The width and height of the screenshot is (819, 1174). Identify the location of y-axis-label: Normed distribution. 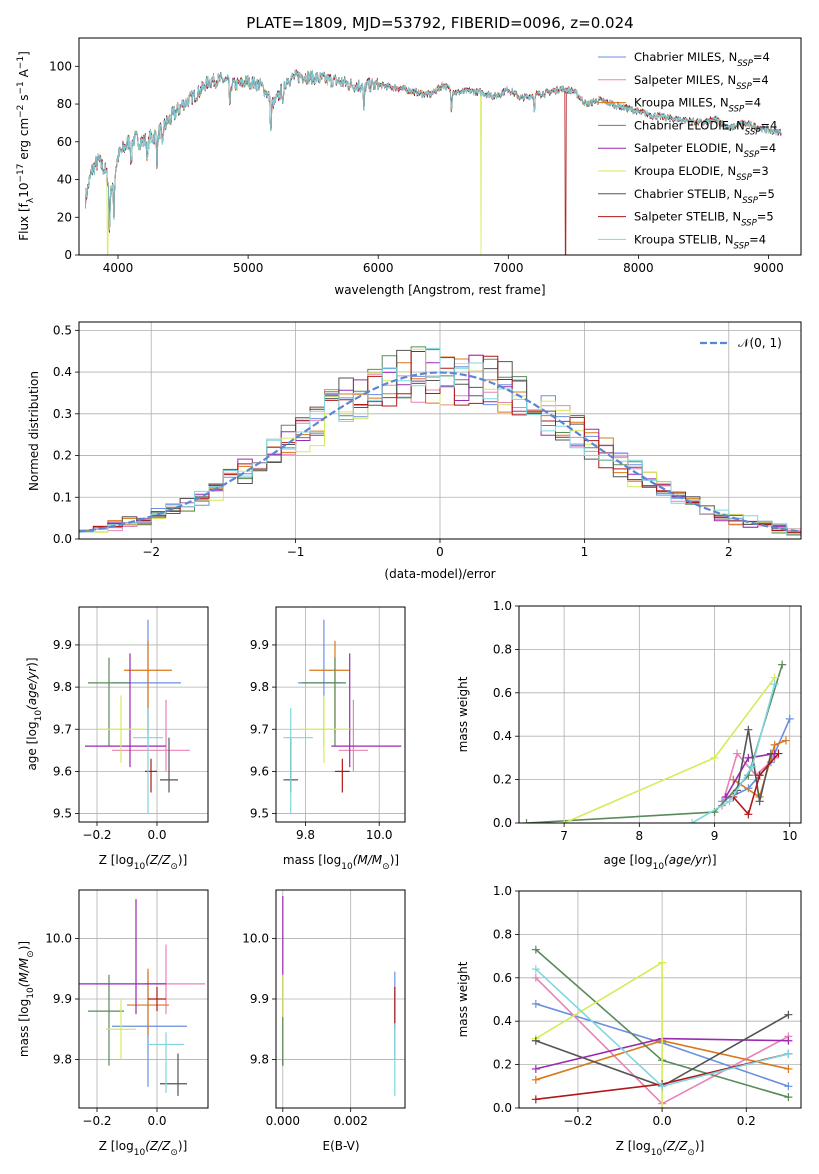
(34, 431).